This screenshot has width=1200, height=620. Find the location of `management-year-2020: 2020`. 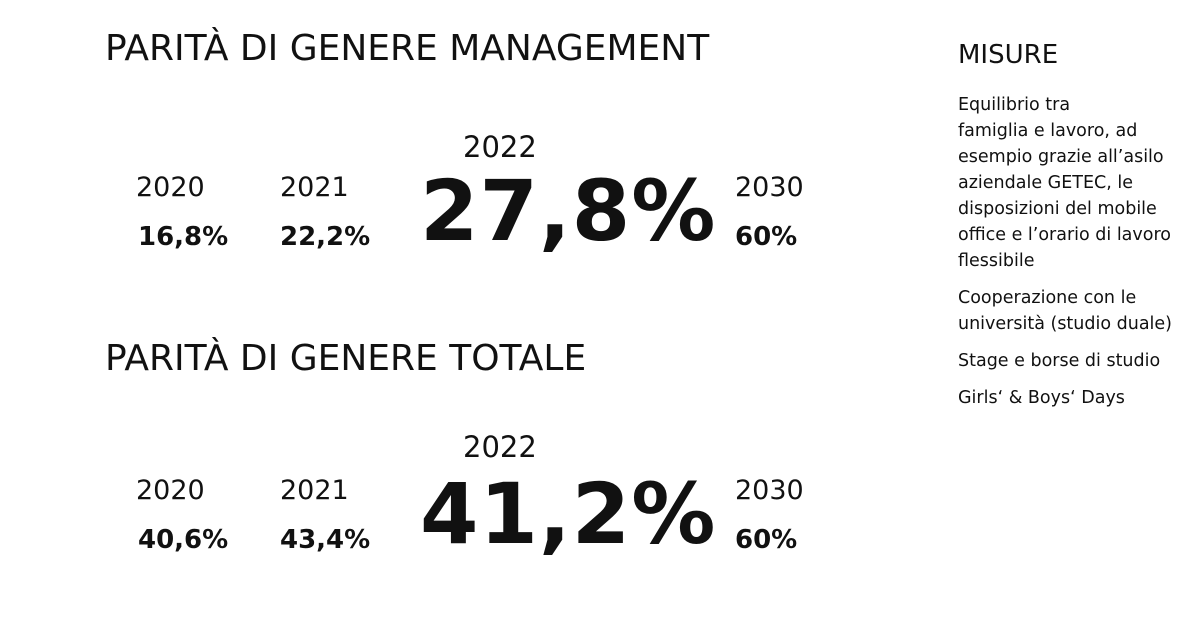

management-year-2020: 2020 is located at coordinates (170, 187).